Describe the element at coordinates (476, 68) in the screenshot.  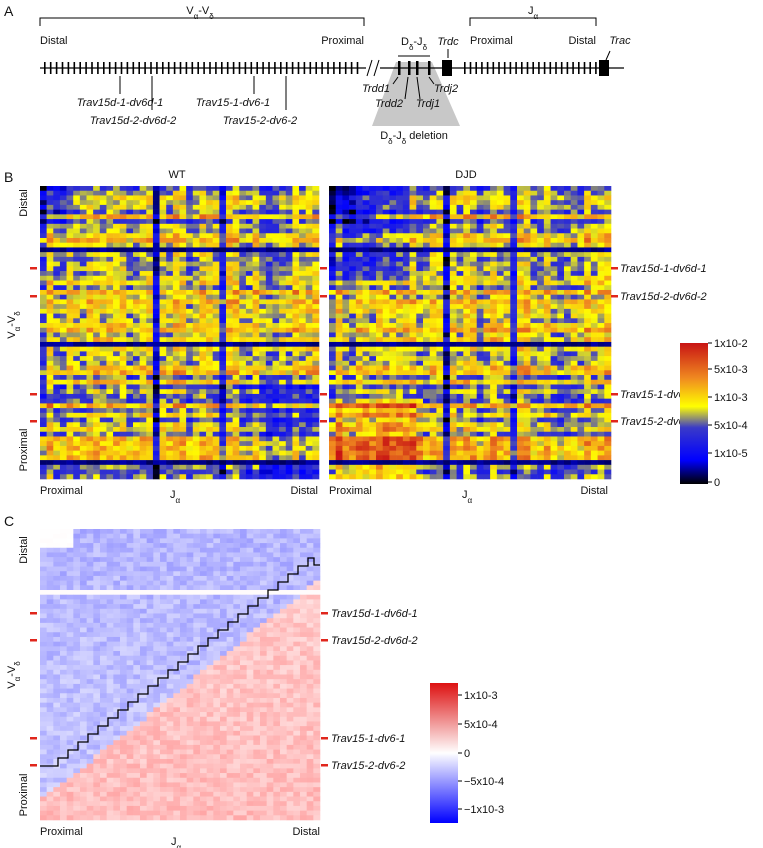
I see `j-segment-tick` at that location.